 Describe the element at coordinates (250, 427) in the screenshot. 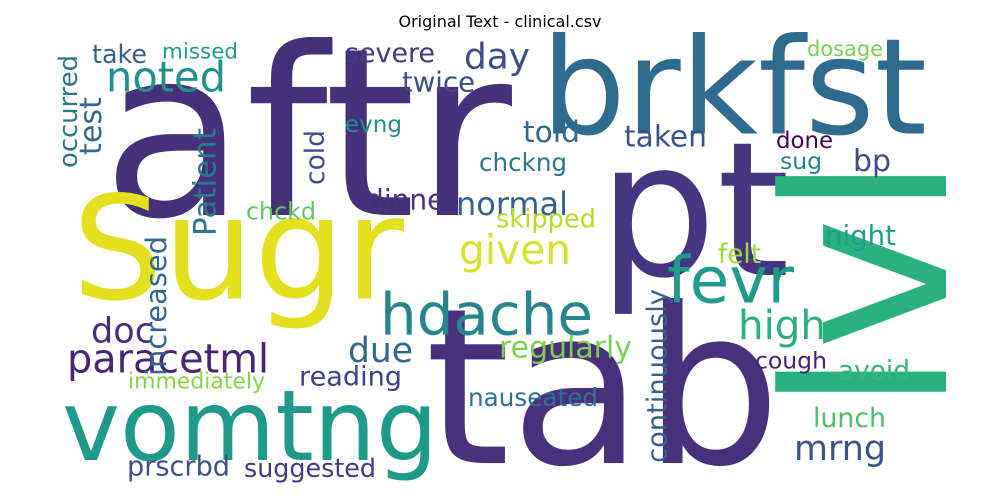

I see `word-vomtng: vomtng` at that location.